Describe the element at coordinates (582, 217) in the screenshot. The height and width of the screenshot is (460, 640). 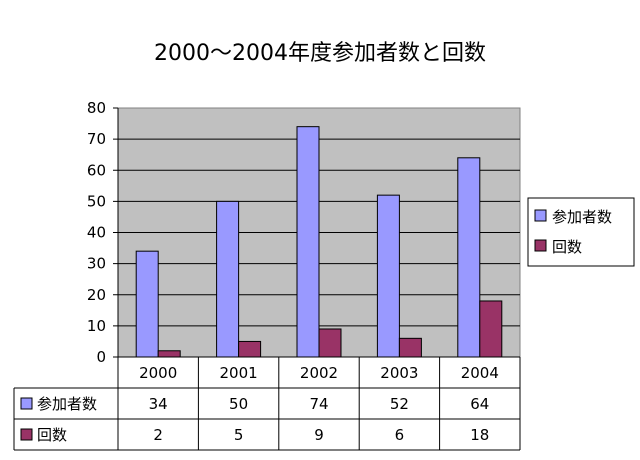
I see `legend-label: 参加者数` at that location.